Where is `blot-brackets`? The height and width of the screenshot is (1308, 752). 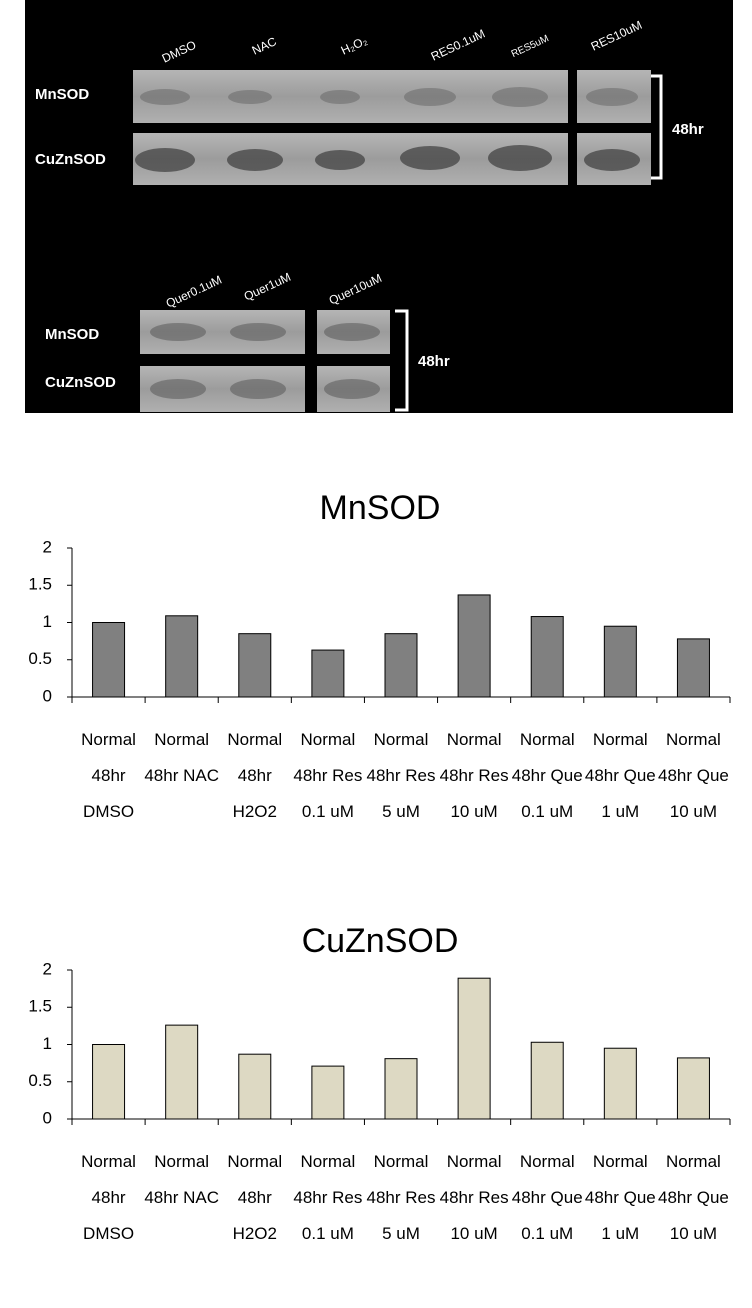
blot-brackets is located at coordinates (529, 243).